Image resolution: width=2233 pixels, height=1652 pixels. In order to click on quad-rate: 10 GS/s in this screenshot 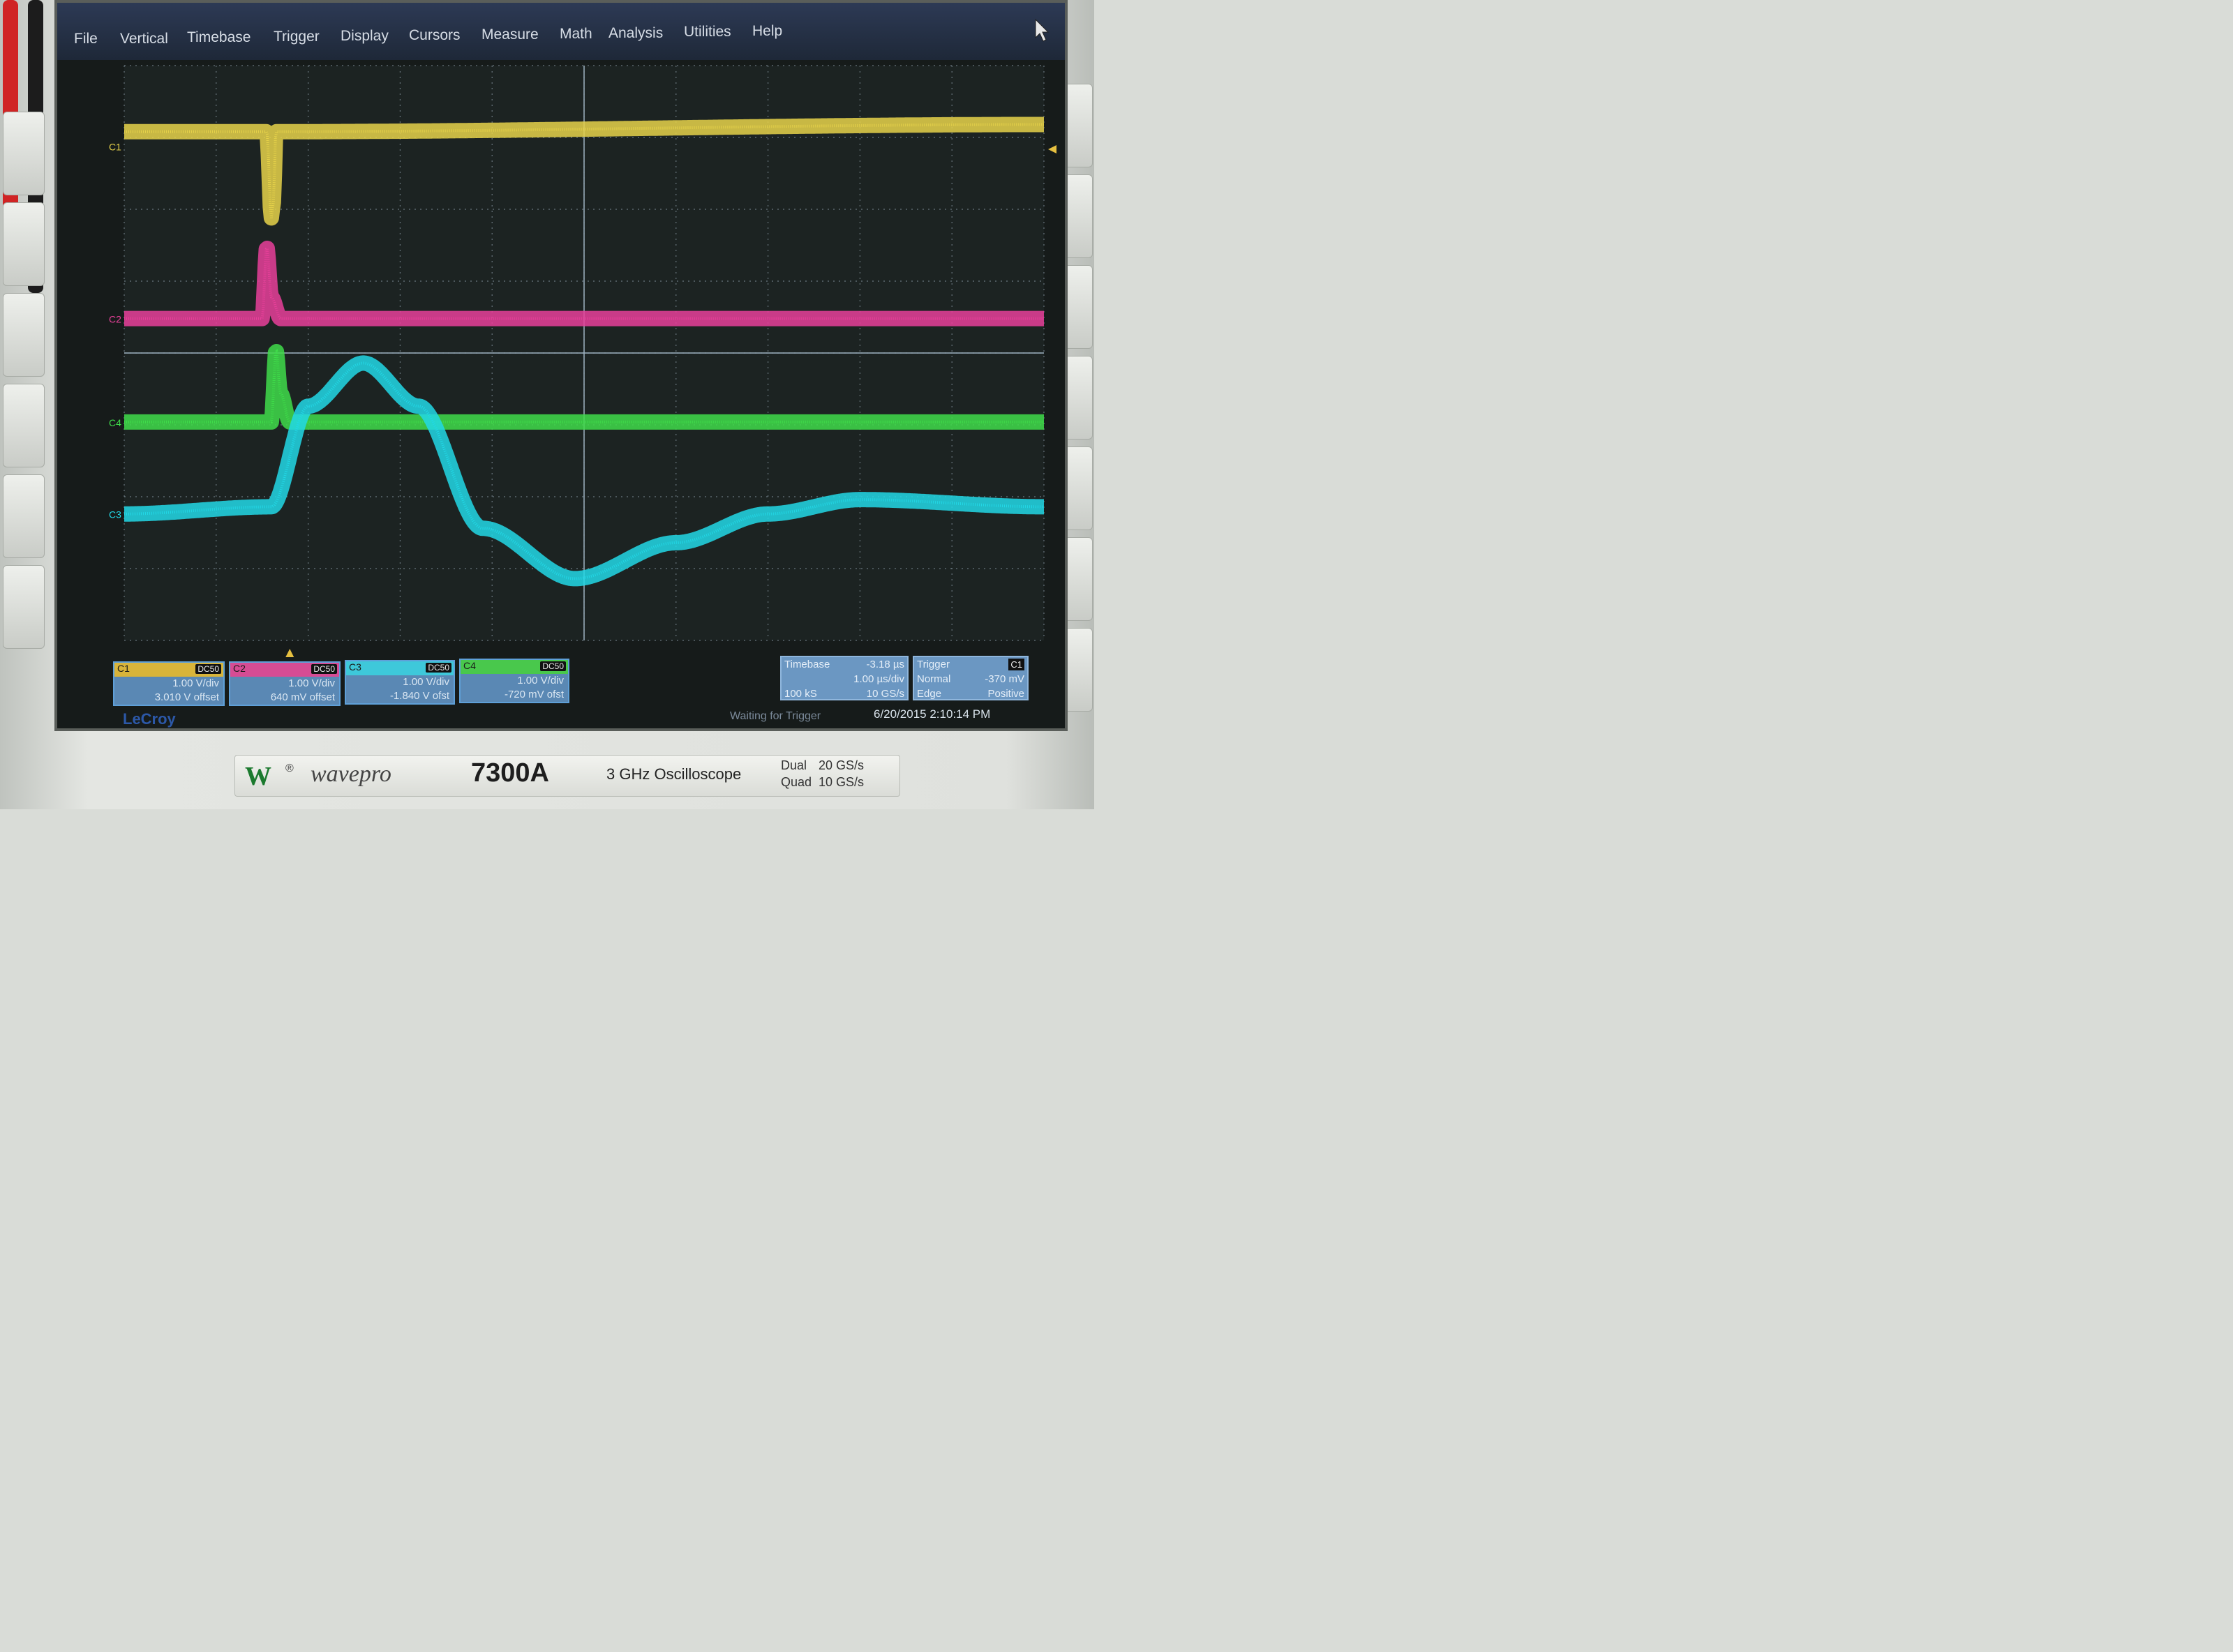, I will do `click(842, 782)`.